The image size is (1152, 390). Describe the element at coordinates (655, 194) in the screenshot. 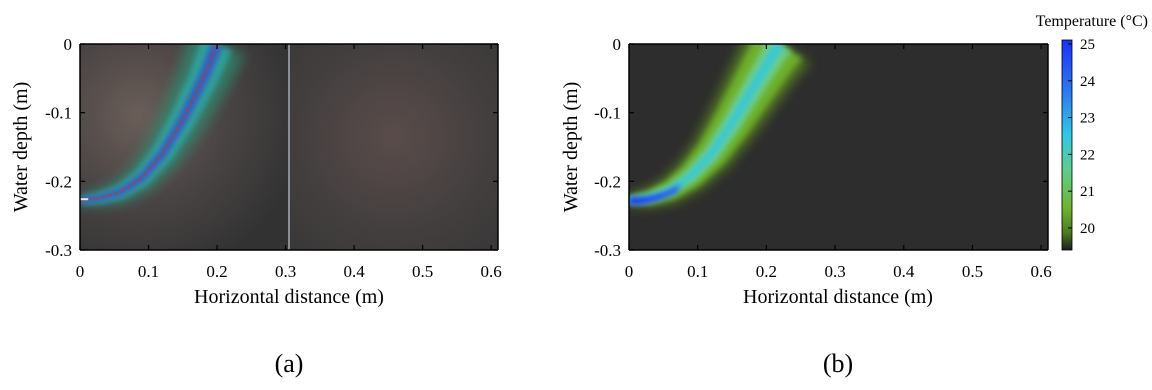

I see `plume-hot-core` at that location.